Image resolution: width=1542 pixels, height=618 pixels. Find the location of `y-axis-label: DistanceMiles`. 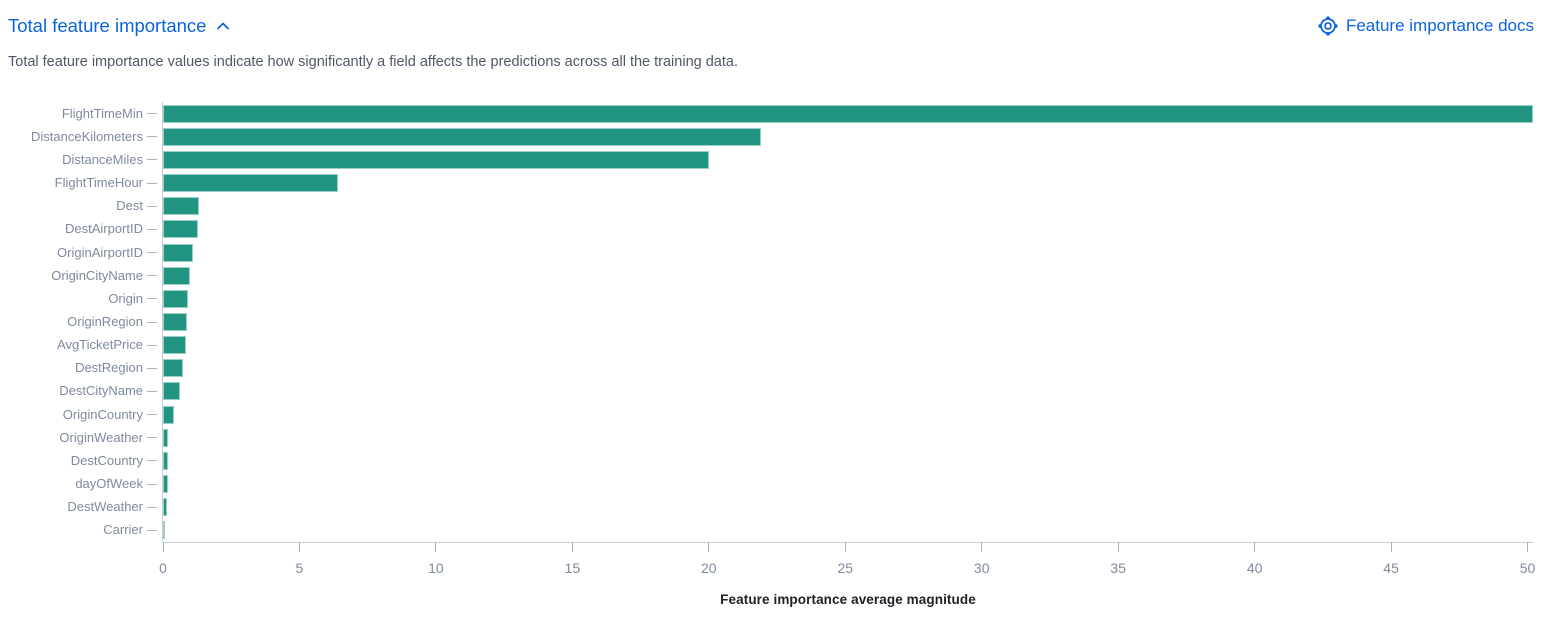

y-axis-label: DistanceMiles is located at coordinates (102, 159).